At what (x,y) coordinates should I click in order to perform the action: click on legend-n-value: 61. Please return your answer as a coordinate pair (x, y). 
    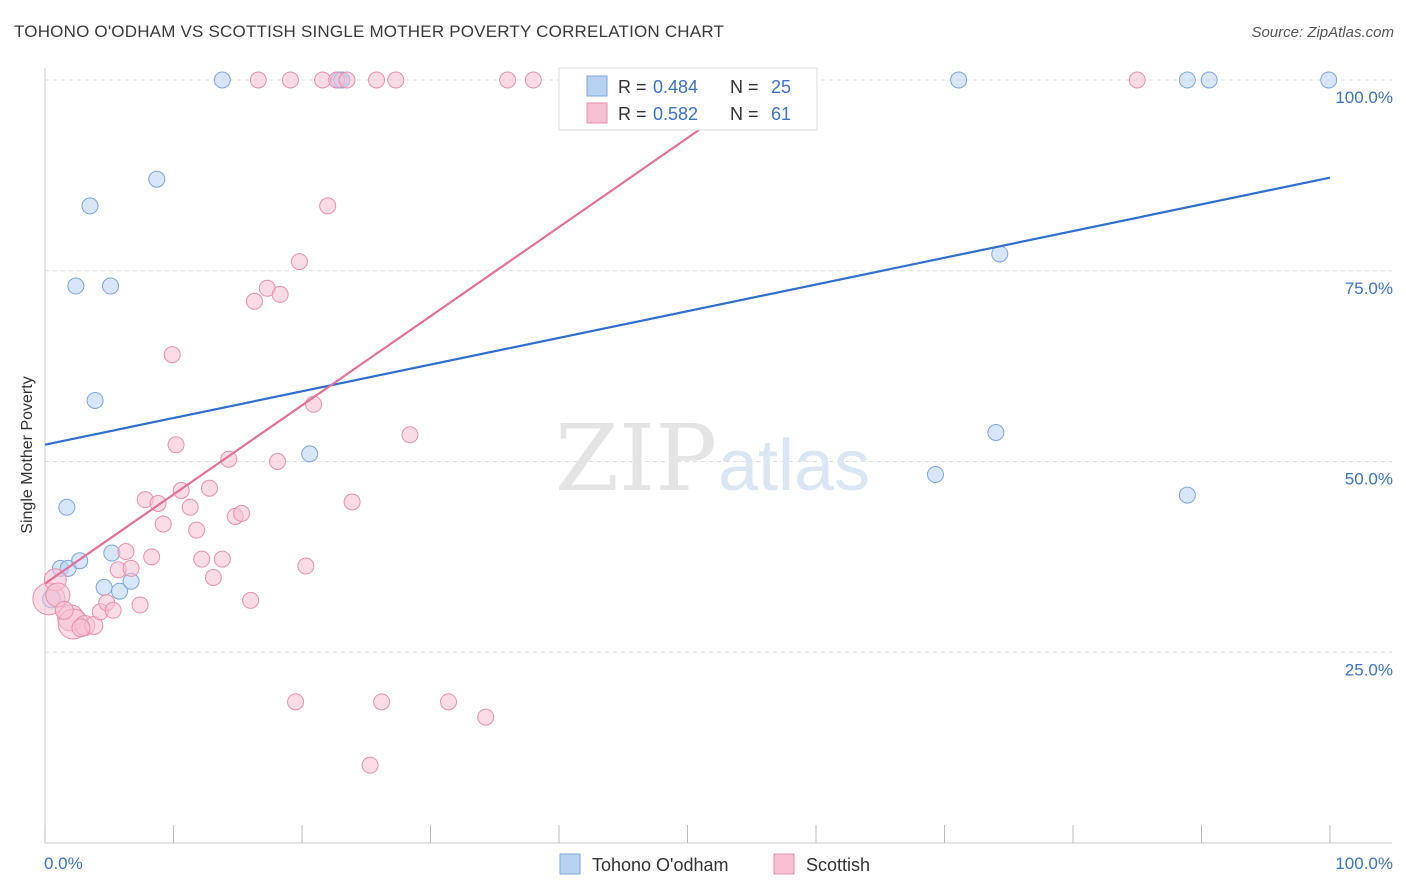
    Looking at the image, I should click on (781, 114).